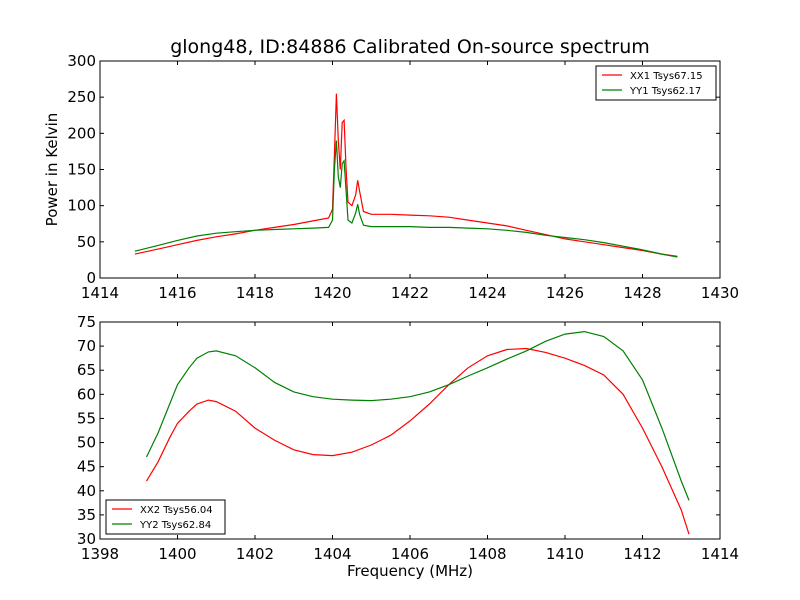 Image resolution: width=800 pixels, height=600 pixels. I want to click on x-tick-label: 1398, so click(100, 554).